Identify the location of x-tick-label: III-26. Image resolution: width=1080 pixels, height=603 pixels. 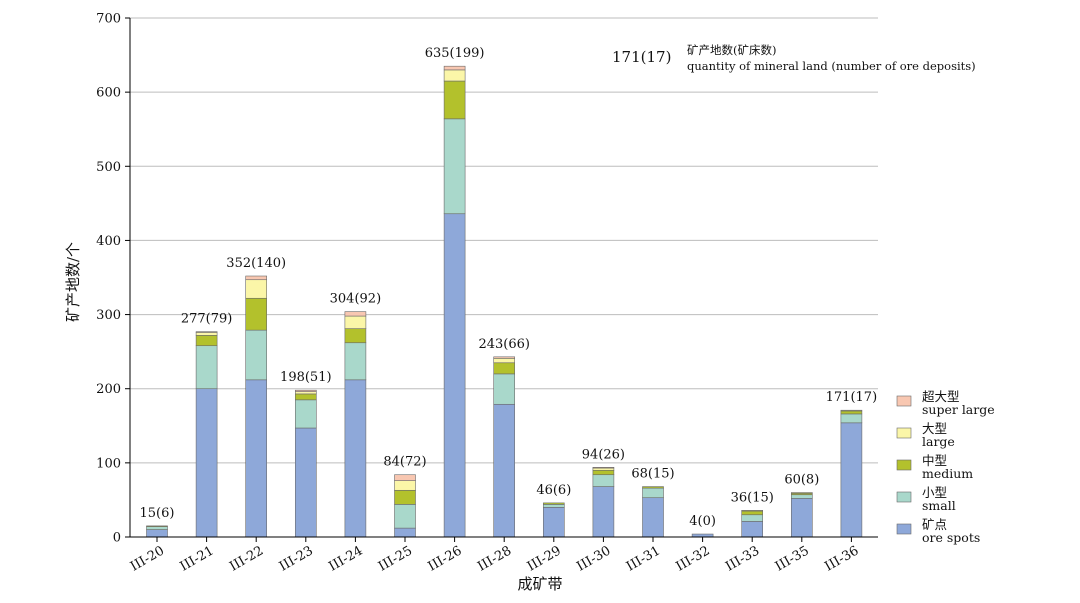
(445, 558).